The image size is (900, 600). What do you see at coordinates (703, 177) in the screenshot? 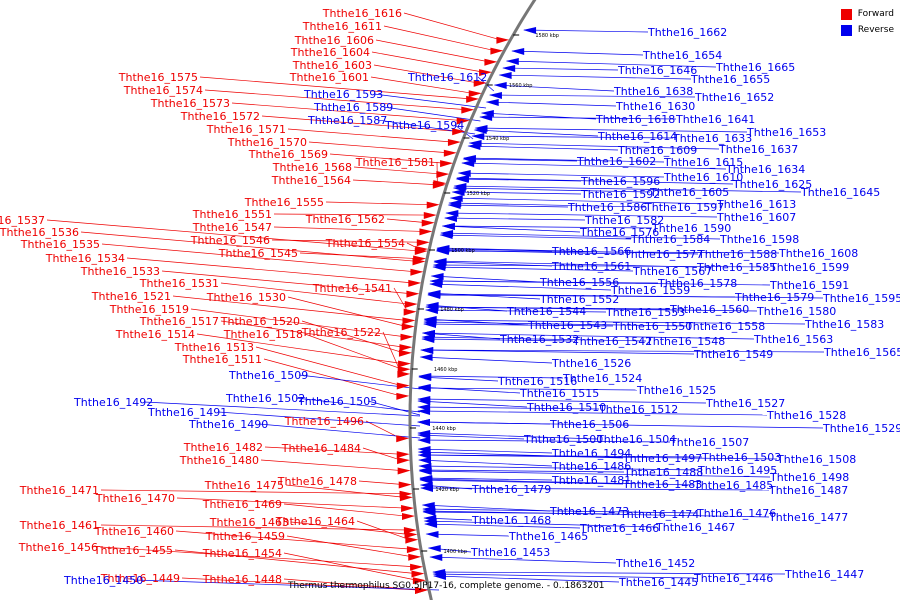
I see `gene-label-reverse: Ththe16_1610` at bounding box center [703, 177].